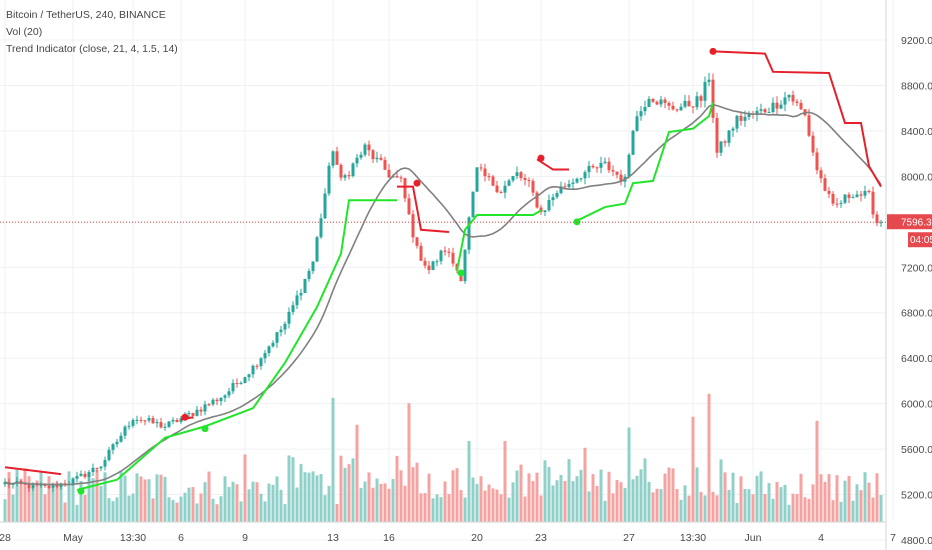  I want to click on symbol-title: Bitcoin / TetherUS, 240, BINANCE, so click(86, 15).